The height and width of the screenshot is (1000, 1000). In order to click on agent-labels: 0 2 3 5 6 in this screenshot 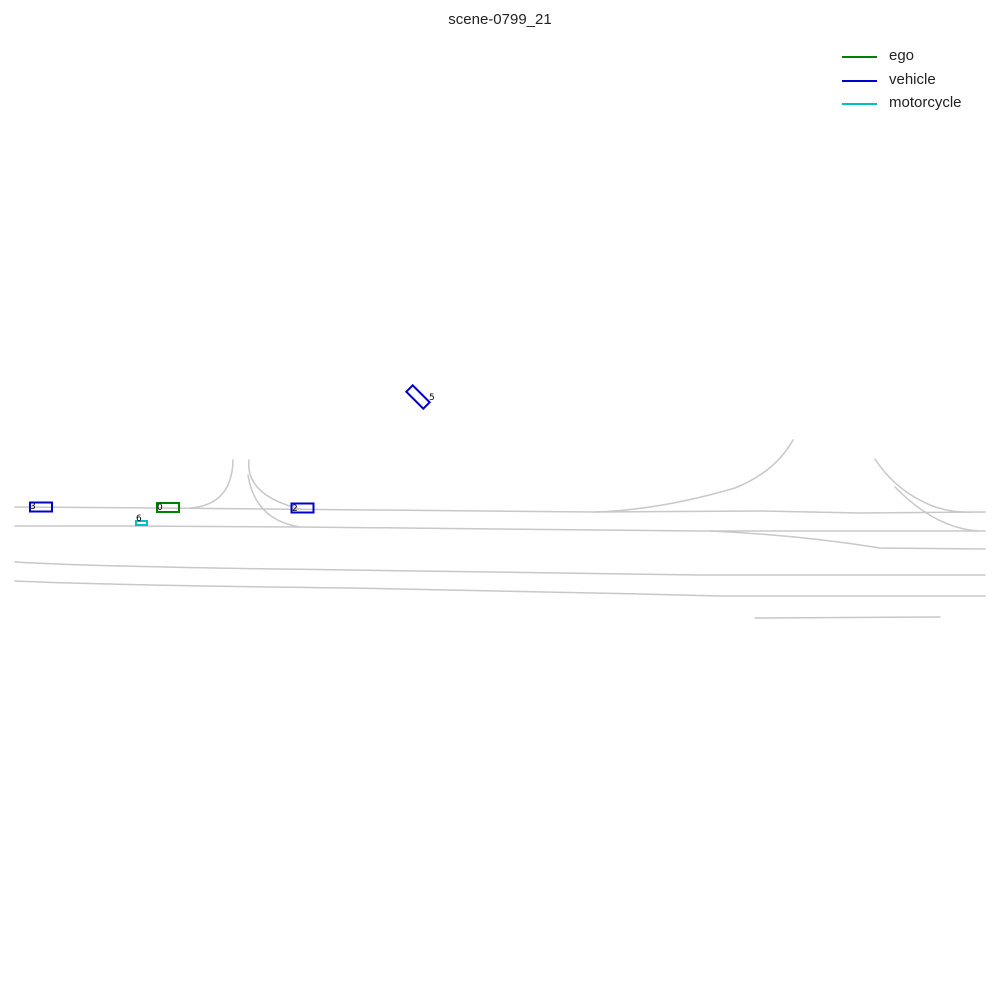, I will do `click(232, 458)`.